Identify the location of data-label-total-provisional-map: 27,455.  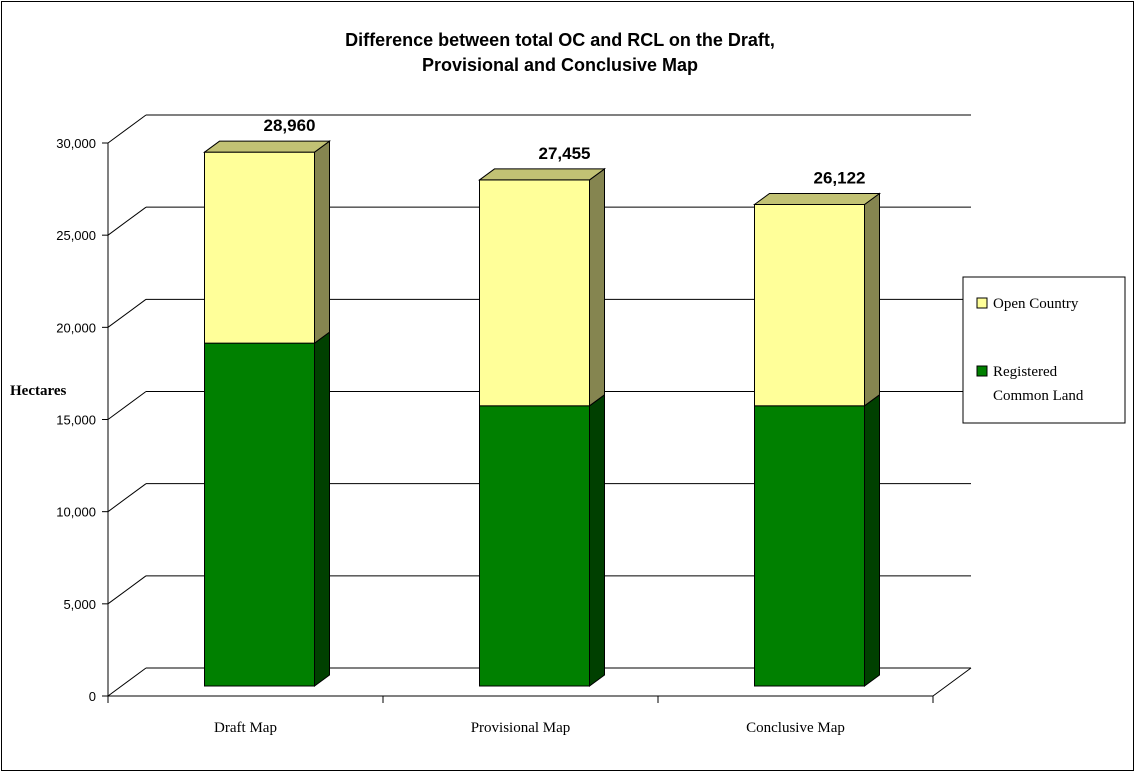
(565, 153).